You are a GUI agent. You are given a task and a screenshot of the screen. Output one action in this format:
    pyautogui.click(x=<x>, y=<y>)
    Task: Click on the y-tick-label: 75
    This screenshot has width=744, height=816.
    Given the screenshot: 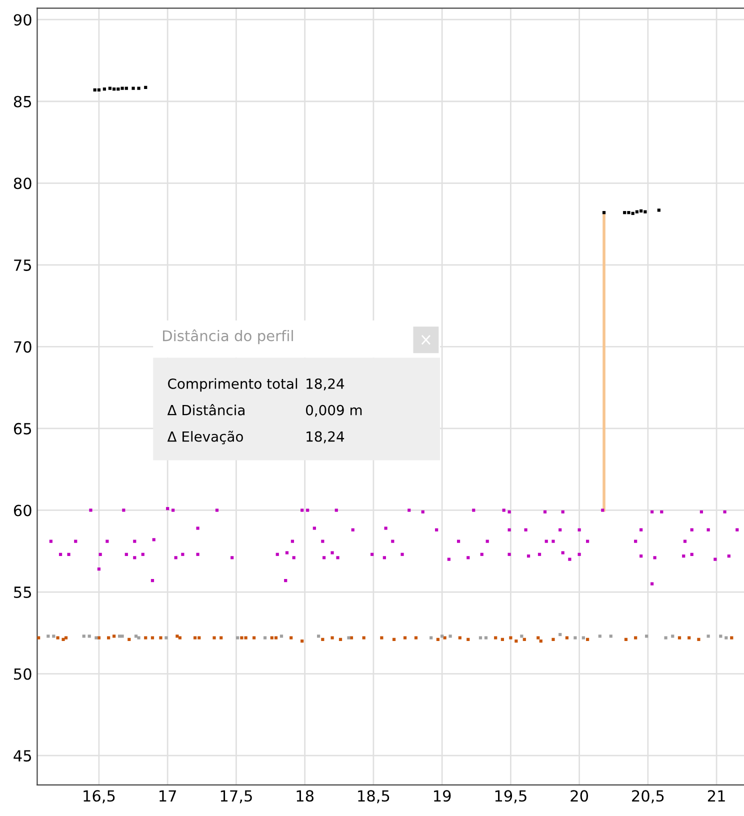 What is the action you would take?
    pyautogui.click(x=23, y=265)
    